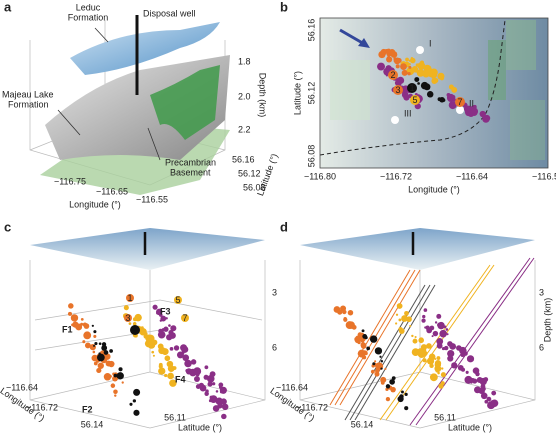 This screenshot has height=435, width=556. Describe the element at coordinates (200, 427) in the screenshot. I see `axis-title: Latitude (°)` at that location.